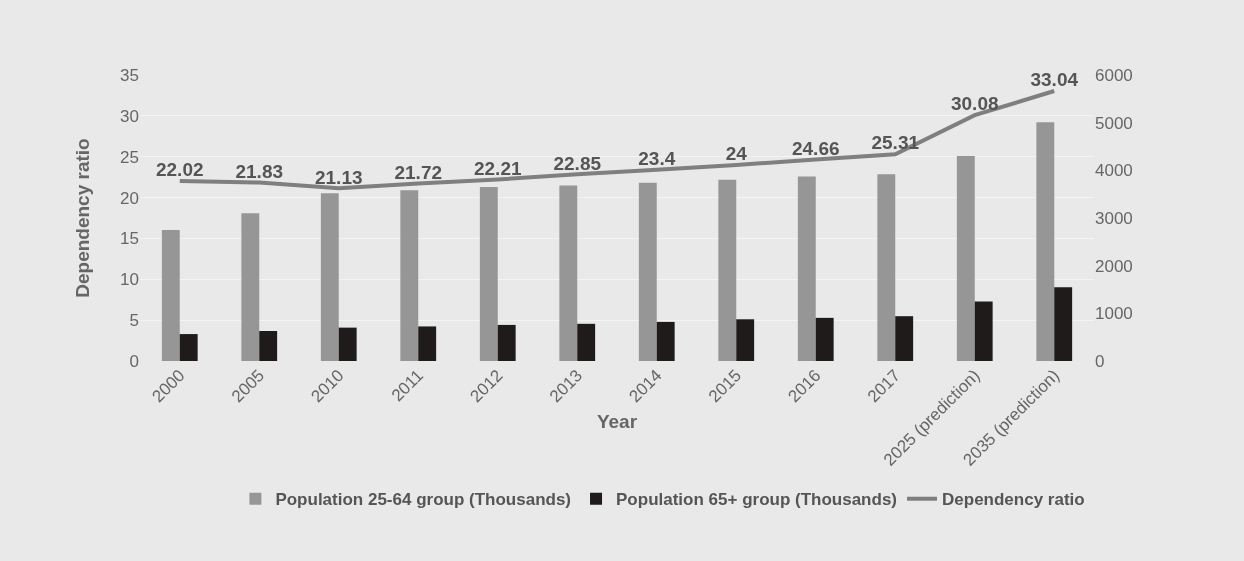 This screenshot has width=1244, height=561. Describe the element at coordinates (129, 75) in the screenshot. I see `y-tick-label: 35` at that location.